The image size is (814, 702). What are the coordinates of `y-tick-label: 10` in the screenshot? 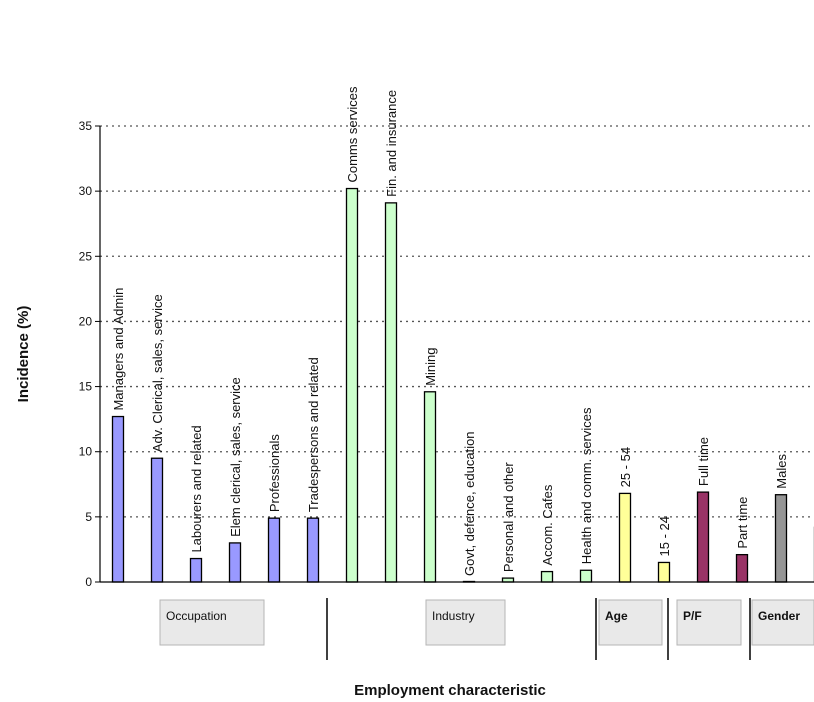 It's located at (86, 452).